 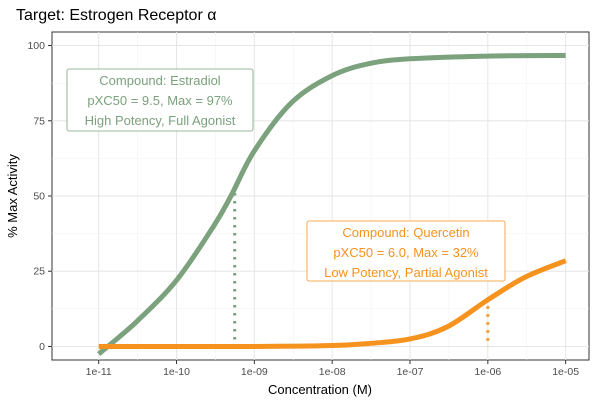 I want to click on x-tick-label: 1e-10, so click(x=176, y=372).